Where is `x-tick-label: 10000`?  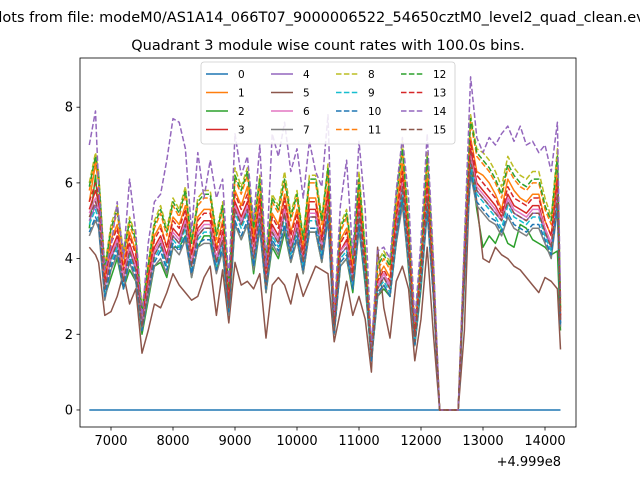
x-tick-label: 10000 is located at coordinates (296, 441).